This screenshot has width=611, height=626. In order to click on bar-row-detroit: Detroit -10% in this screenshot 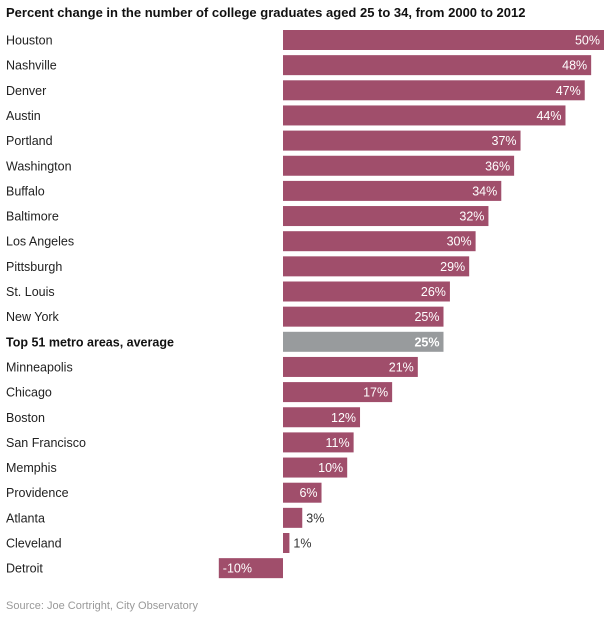, I will do `click(144, 568)`.